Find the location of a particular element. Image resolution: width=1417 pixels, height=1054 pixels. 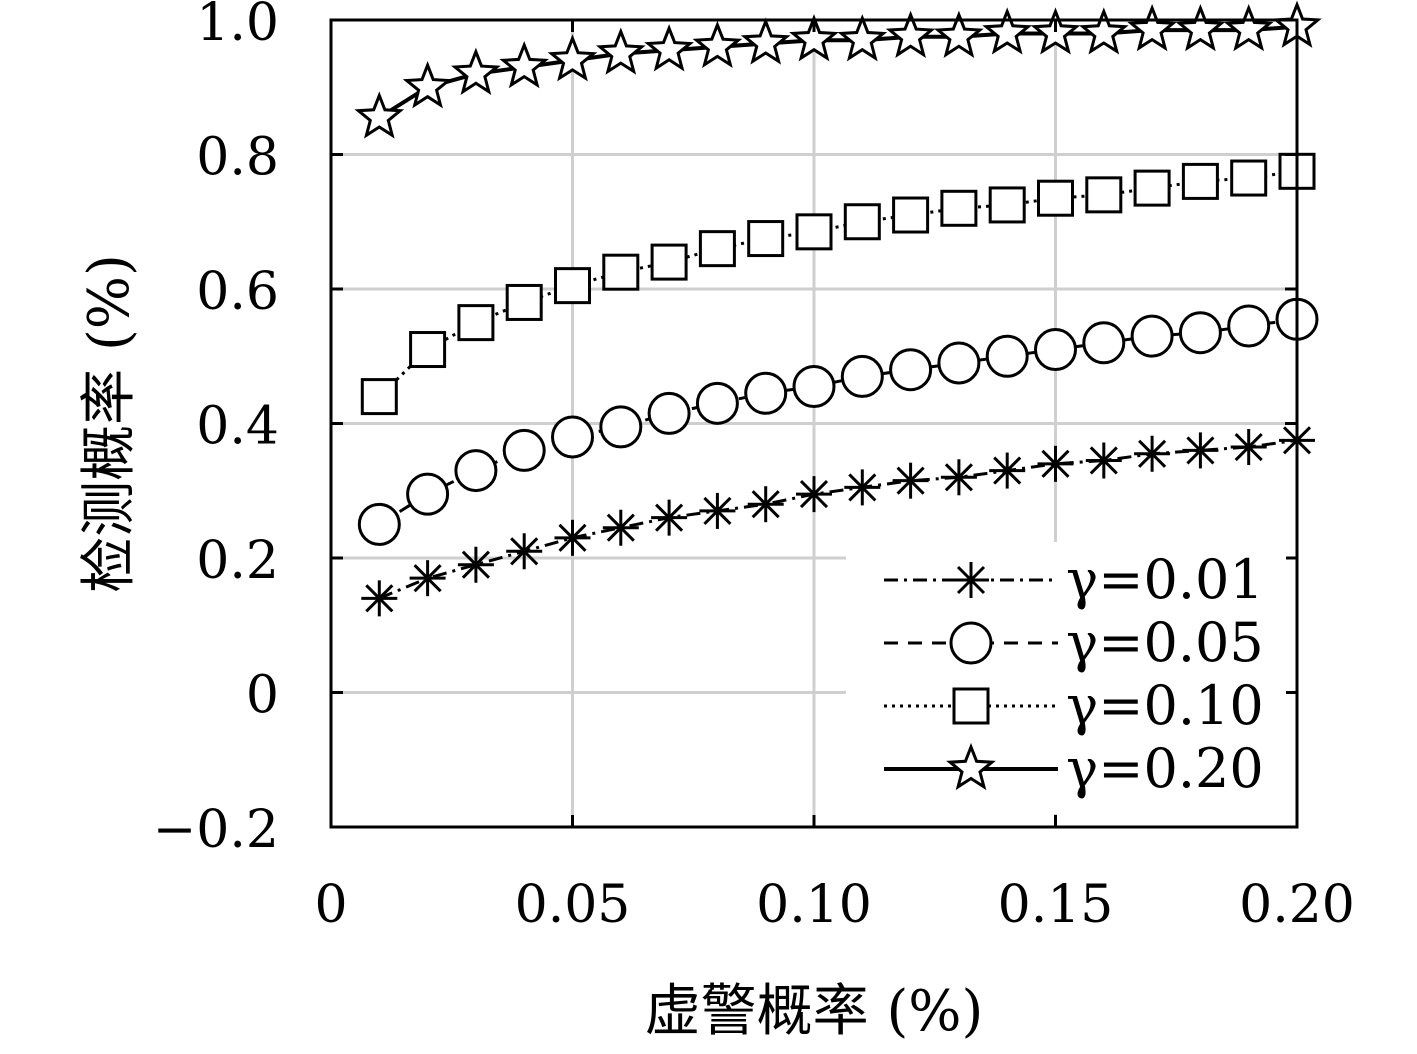

x-tick-label: 0.20 is located at coordinates (1297, 905).